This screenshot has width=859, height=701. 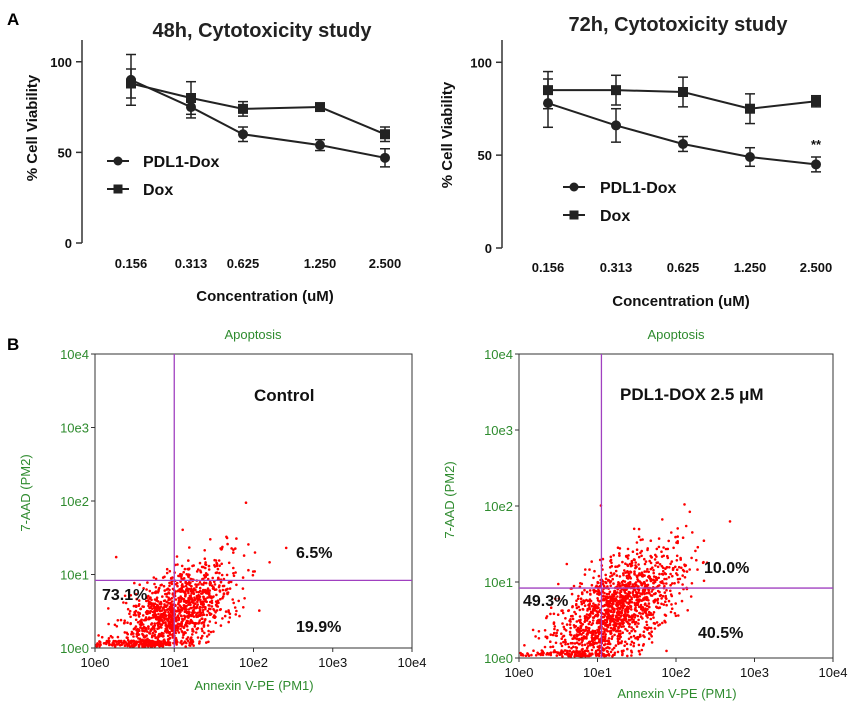 I want to click on series-line-dox, so click(x=258, y=109).